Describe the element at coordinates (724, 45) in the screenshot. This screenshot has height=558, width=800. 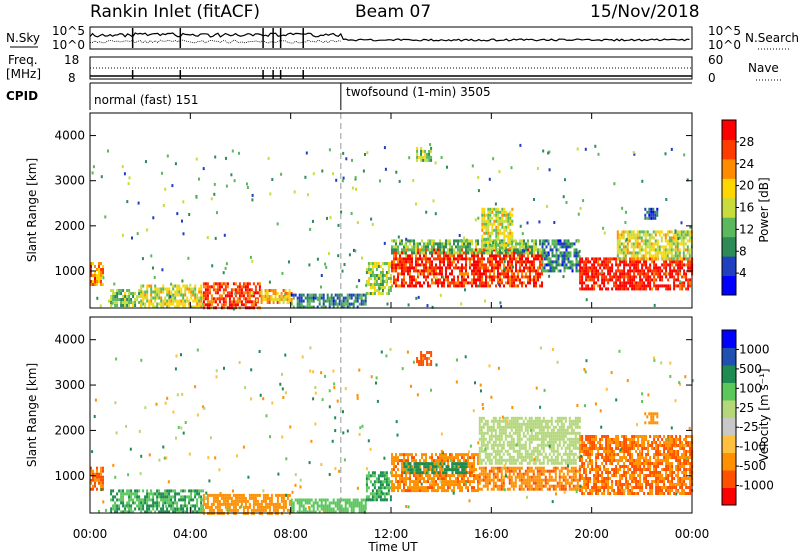
I see `nsearch-tick-bottom: 10^0` at that location.